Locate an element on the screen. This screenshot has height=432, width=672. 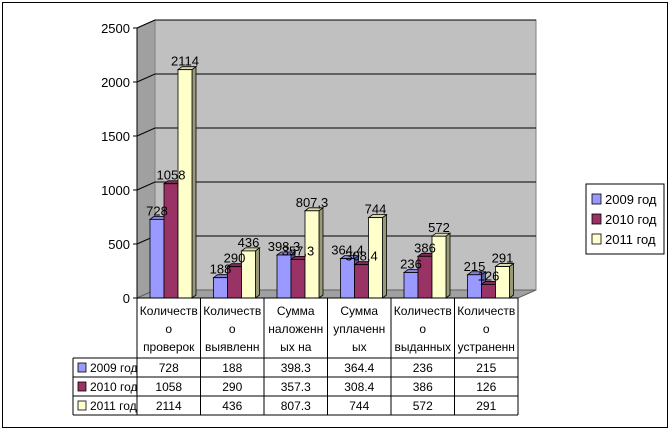
data-label: 436 is located at coordinates (249, 242).